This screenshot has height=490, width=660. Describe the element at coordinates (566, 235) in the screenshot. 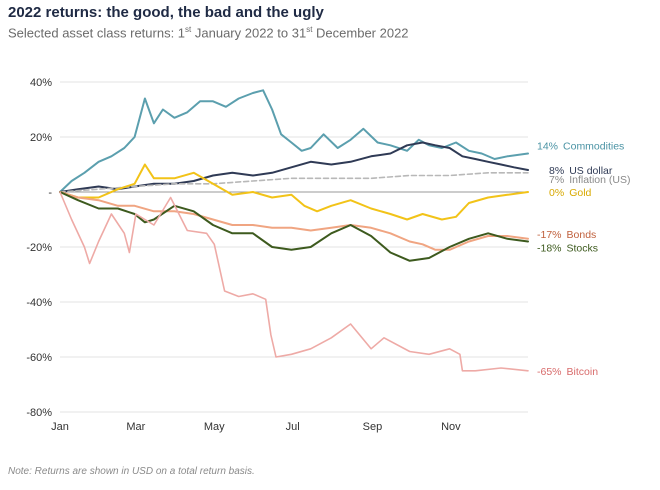

I see `end-label-bonds: -17% Bonds` at that location.